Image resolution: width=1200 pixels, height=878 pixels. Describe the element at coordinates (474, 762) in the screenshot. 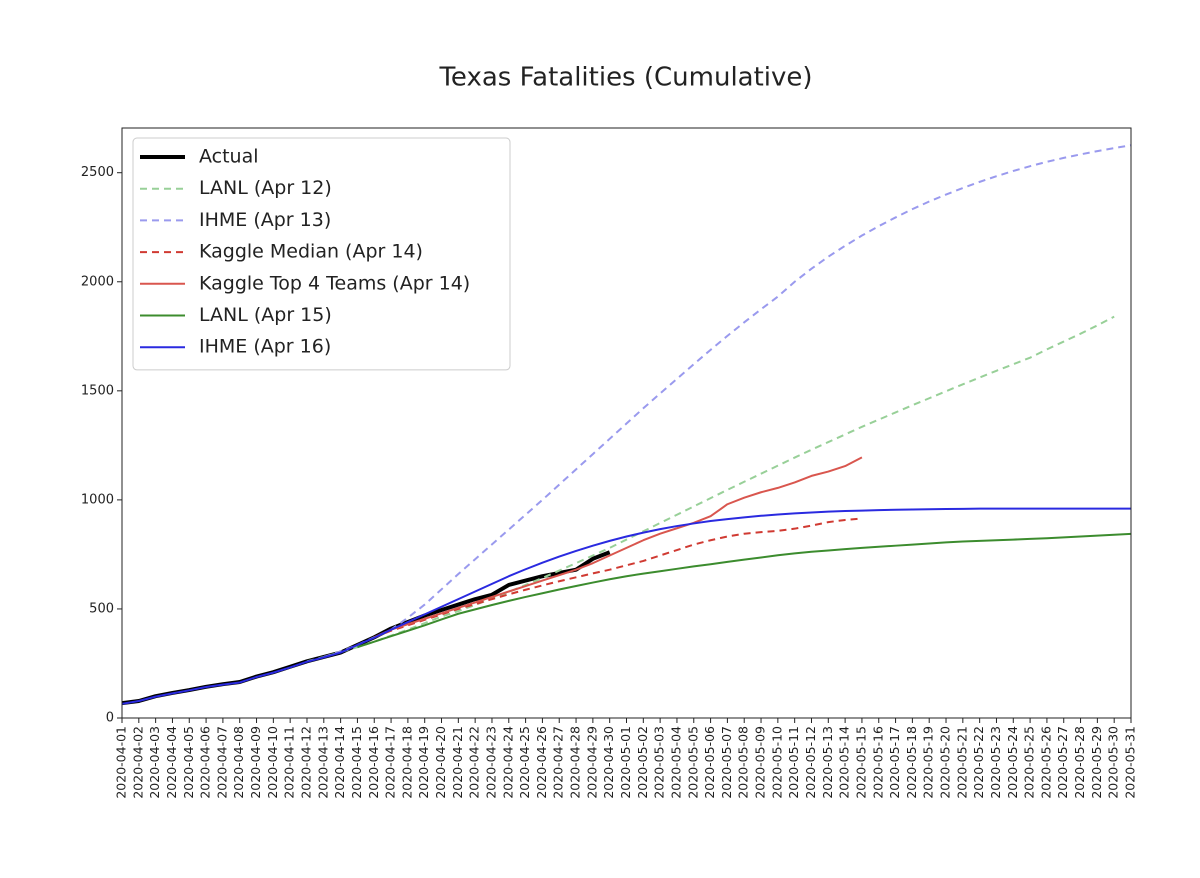

I see `x-tick-label: 2020-04-22` at that location.